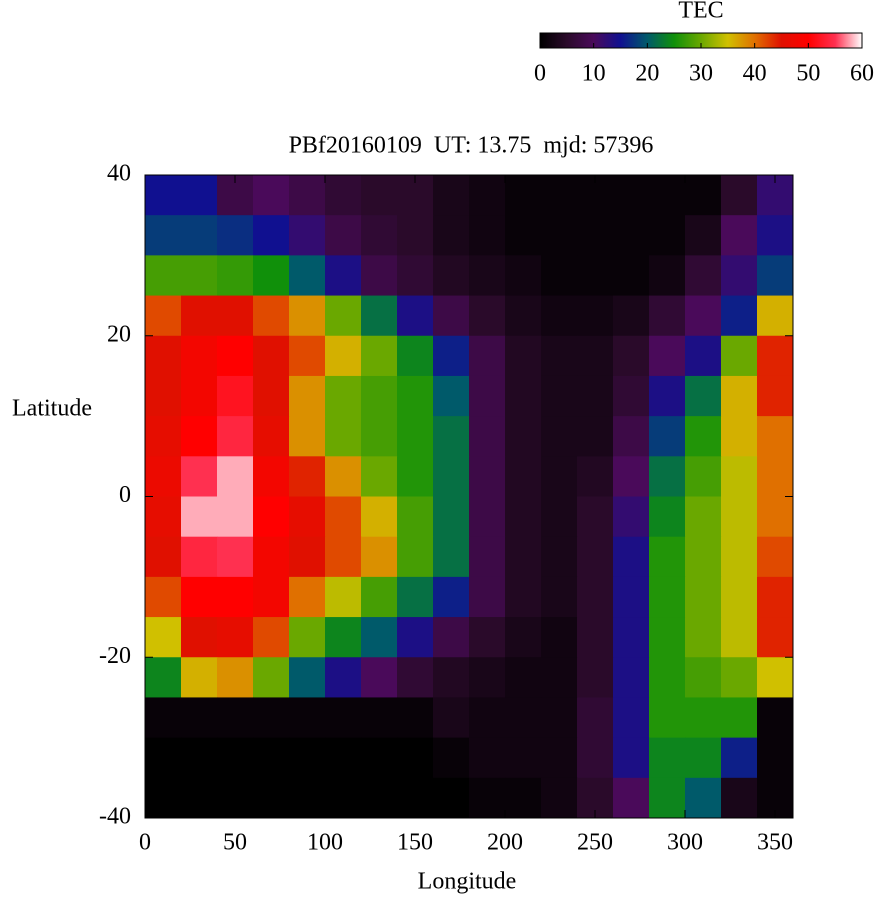 The image size is (878, 900). What do you see at coordinates (647, 74) in the screenshot?
I see `colorbar-tick-label: 20` at bounding box center [647, 74].